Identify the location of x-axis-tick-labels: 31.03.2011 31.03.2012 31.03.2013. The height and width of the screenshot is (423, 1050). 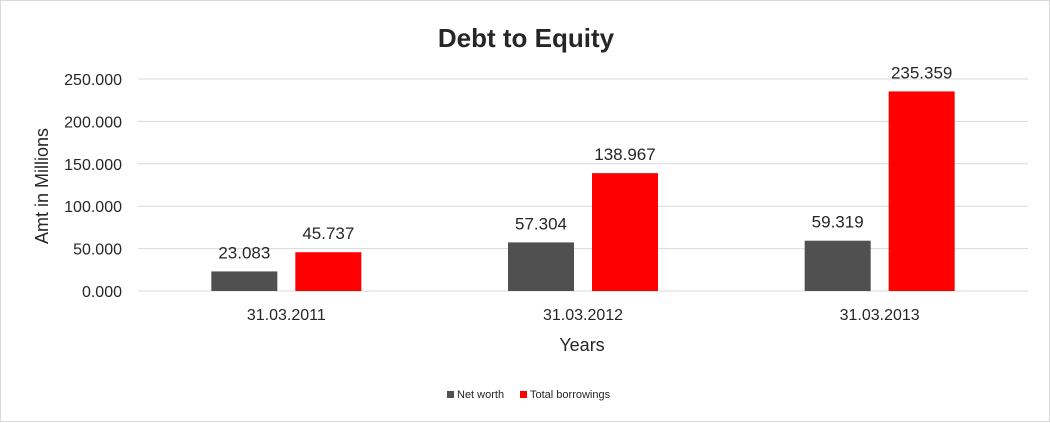
(583, 315).